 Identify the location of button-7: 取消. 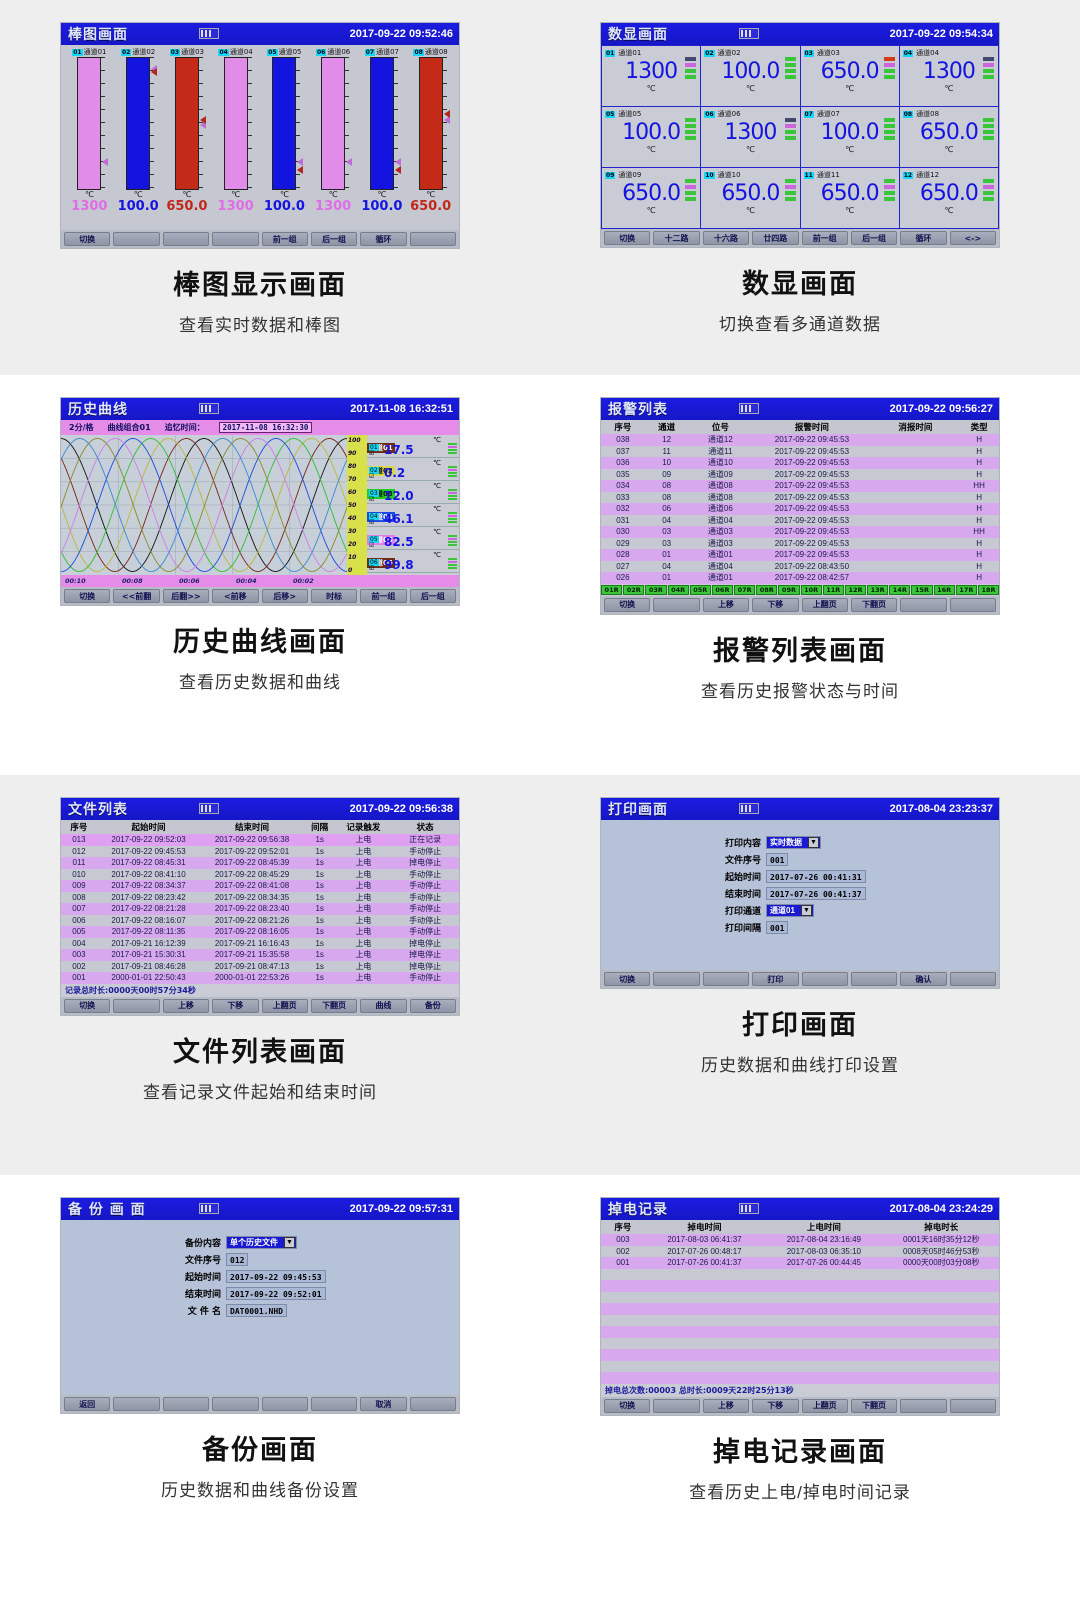
(383, 1404).